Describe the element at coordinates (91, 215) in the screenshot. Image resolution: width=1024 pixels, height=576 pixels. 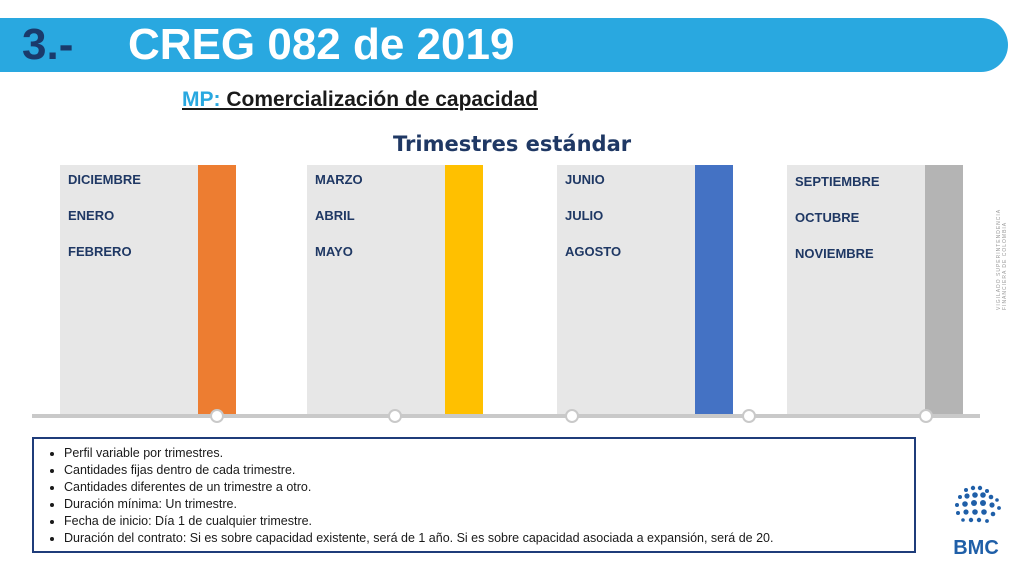
I see `month-label: ENERO` at that location.